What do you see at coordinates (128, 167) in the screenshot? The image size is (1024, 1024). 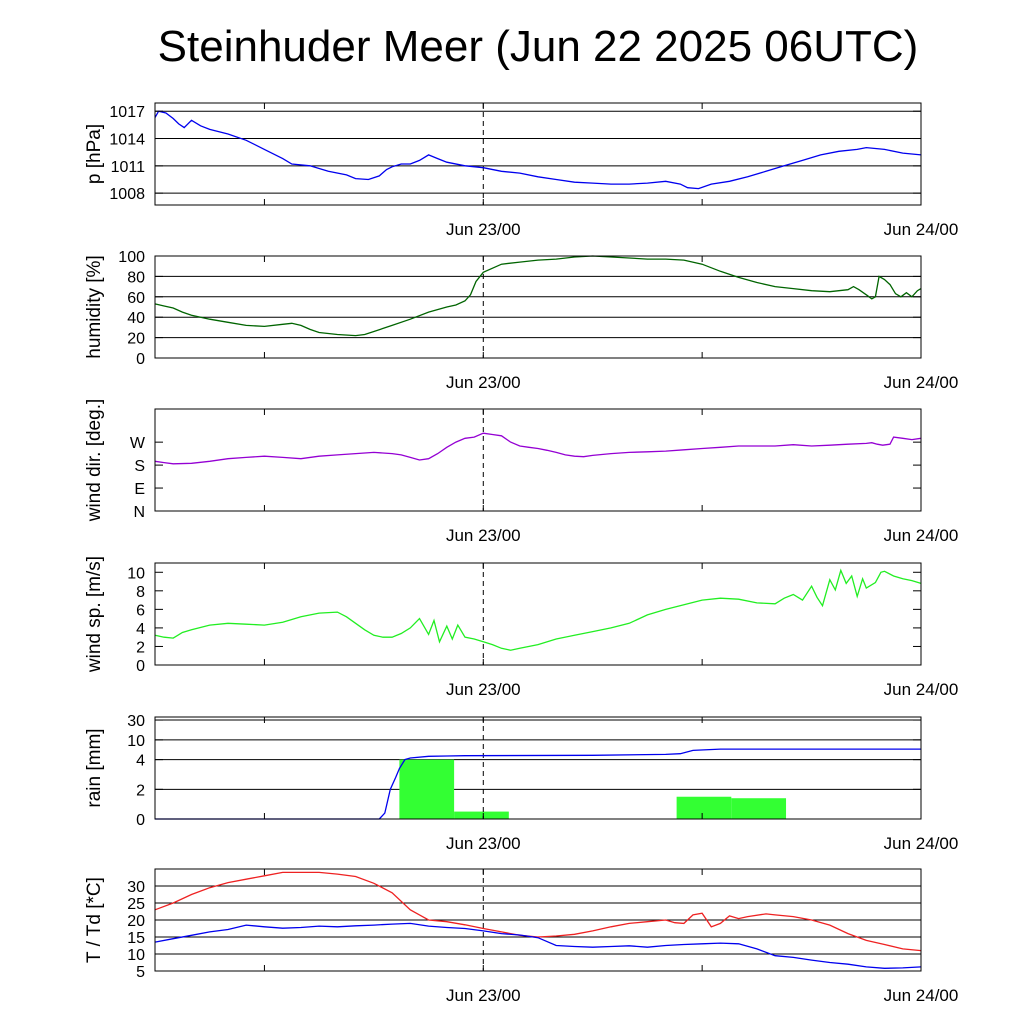 I see `y-tick-label: 1011` at bounding box center [128, 167].